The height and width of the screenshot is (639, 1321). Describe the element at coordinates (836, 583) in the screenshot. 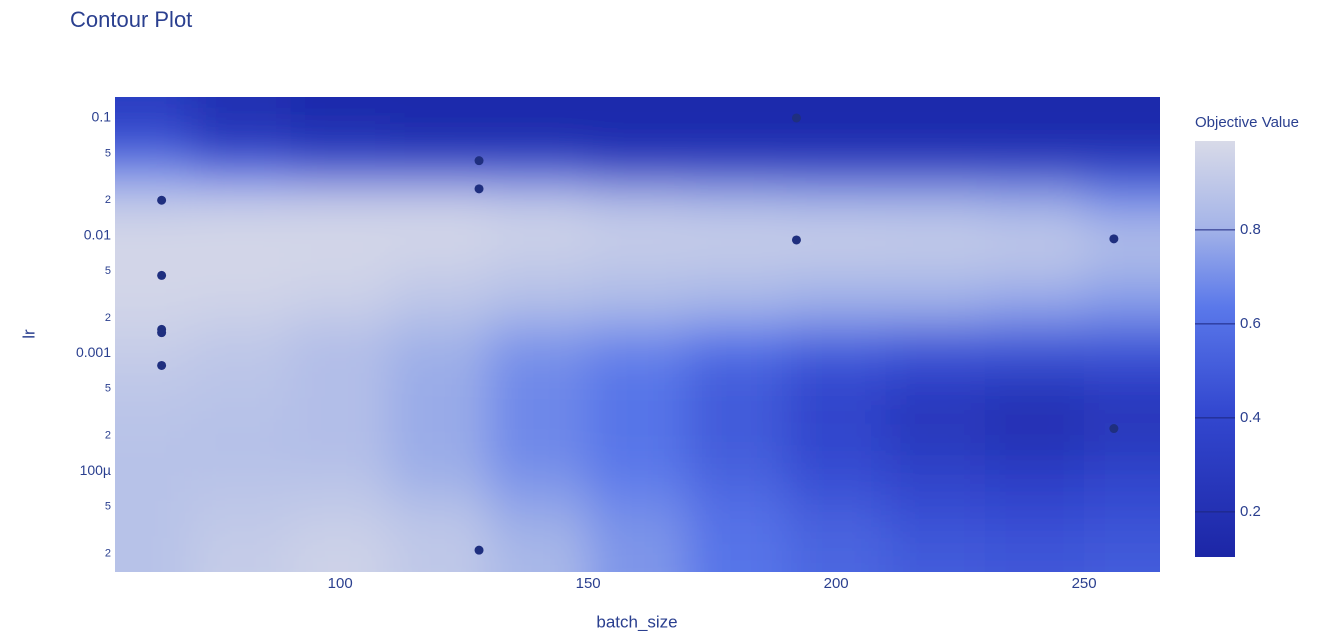

I see `x-tick-label: 200` at that location.